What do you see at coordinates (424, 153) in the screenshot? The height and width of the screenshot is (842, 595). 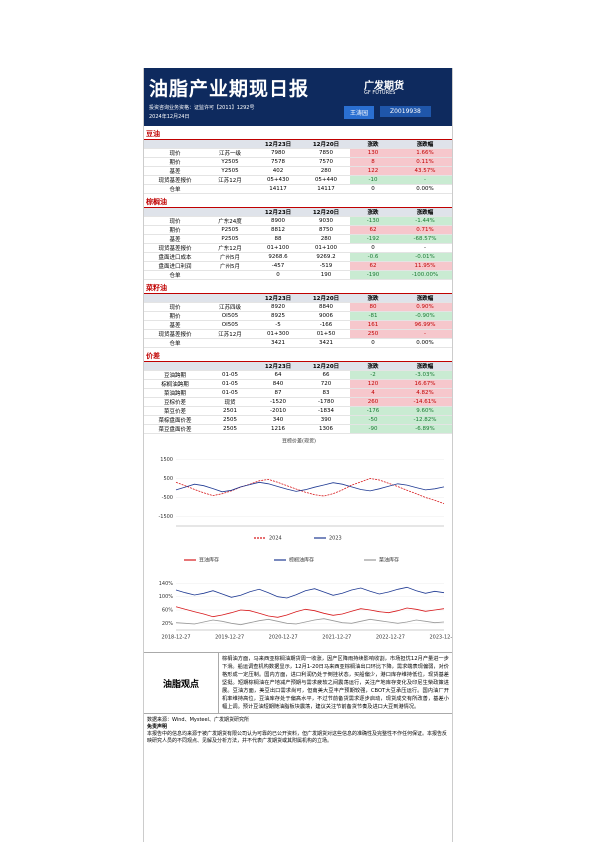 I see `cell: 1.66%` at bounding box center [424, 153].